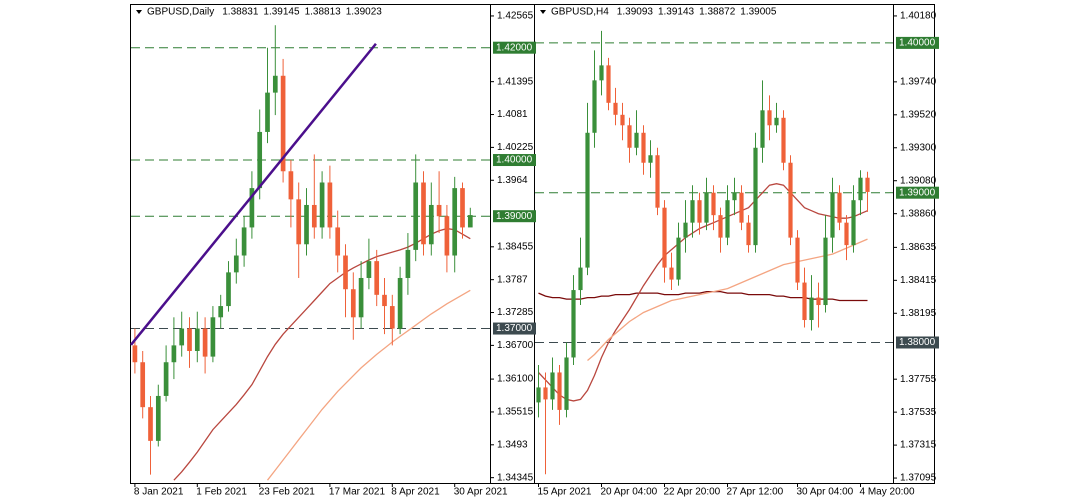  I want to click on y-tick-label: 1.38860, so click(918, 213).